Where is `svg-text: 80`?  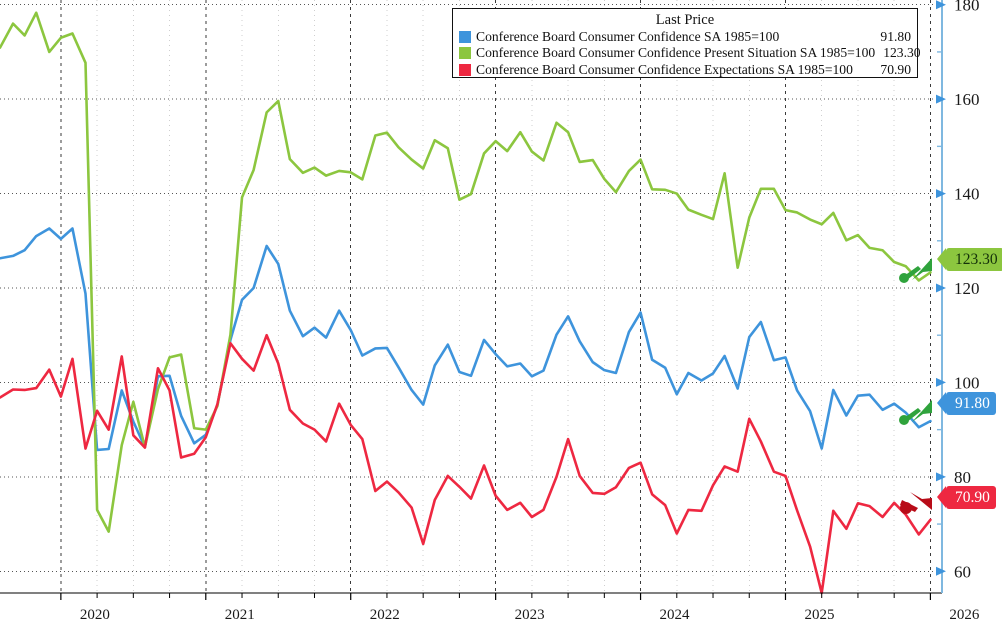
svg-text: 80 is located at coordinates (962, 477).